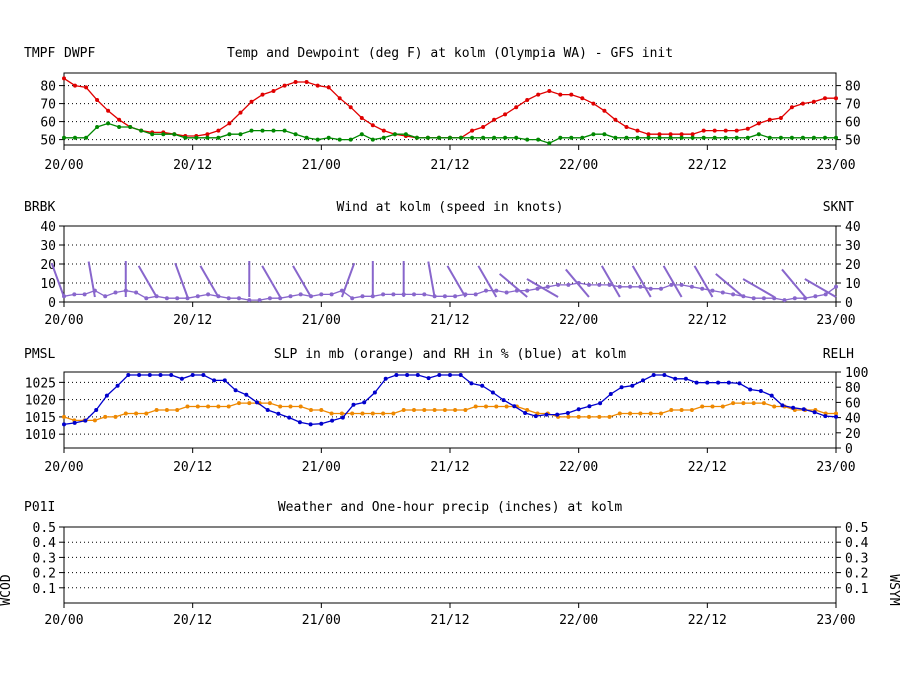 The image size is (900, 700). I want to click on series-label: PMSL, so click(39, 354).